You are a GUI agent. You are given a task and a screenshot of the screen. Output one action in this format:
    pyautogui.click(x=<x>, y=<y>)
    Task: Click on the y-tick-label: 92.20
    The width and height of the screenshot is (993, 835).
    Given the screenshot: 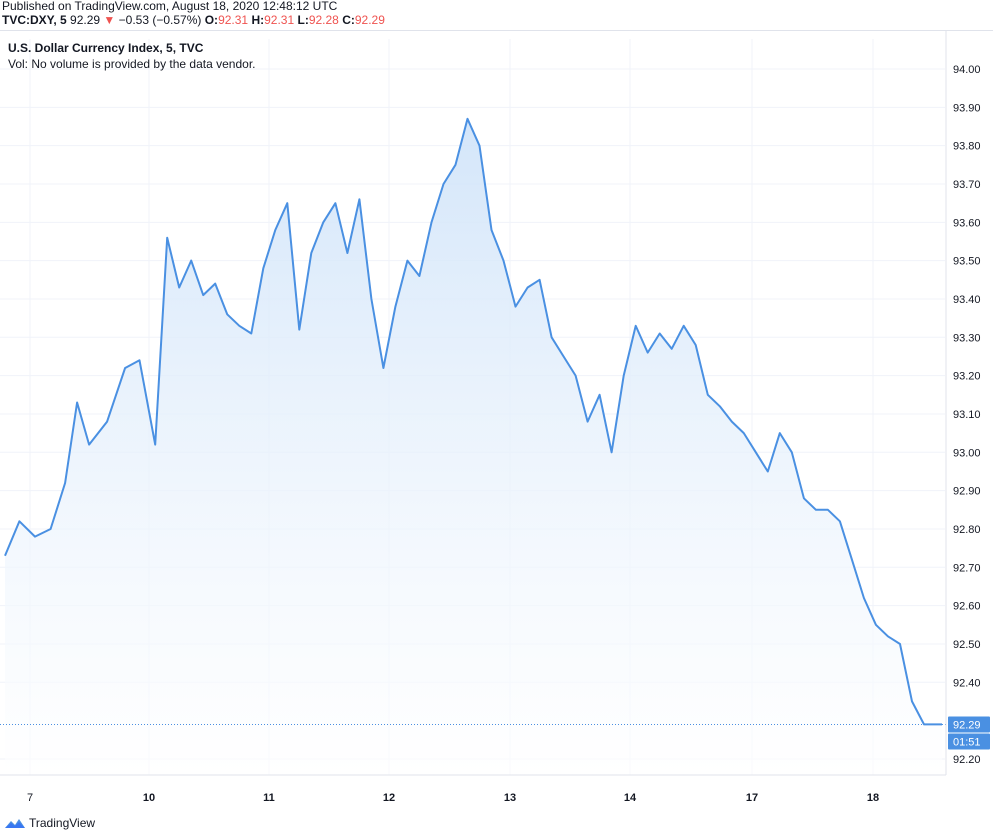 What is the action you would take?
    pyautogui.click(x=967, y=760)
    